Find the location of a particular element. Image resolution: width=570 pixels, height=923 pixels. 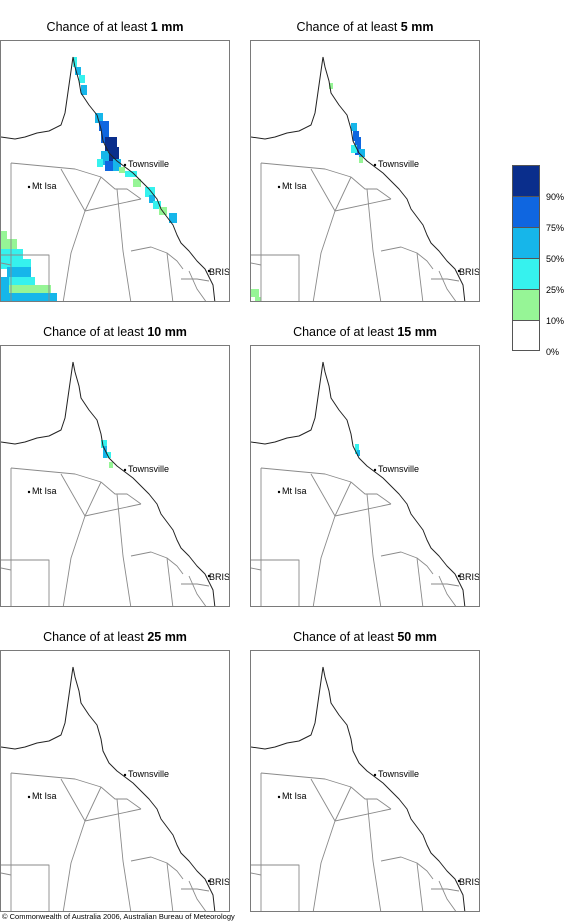

legend-label-0: 0% is located at coordinates (553, 352).